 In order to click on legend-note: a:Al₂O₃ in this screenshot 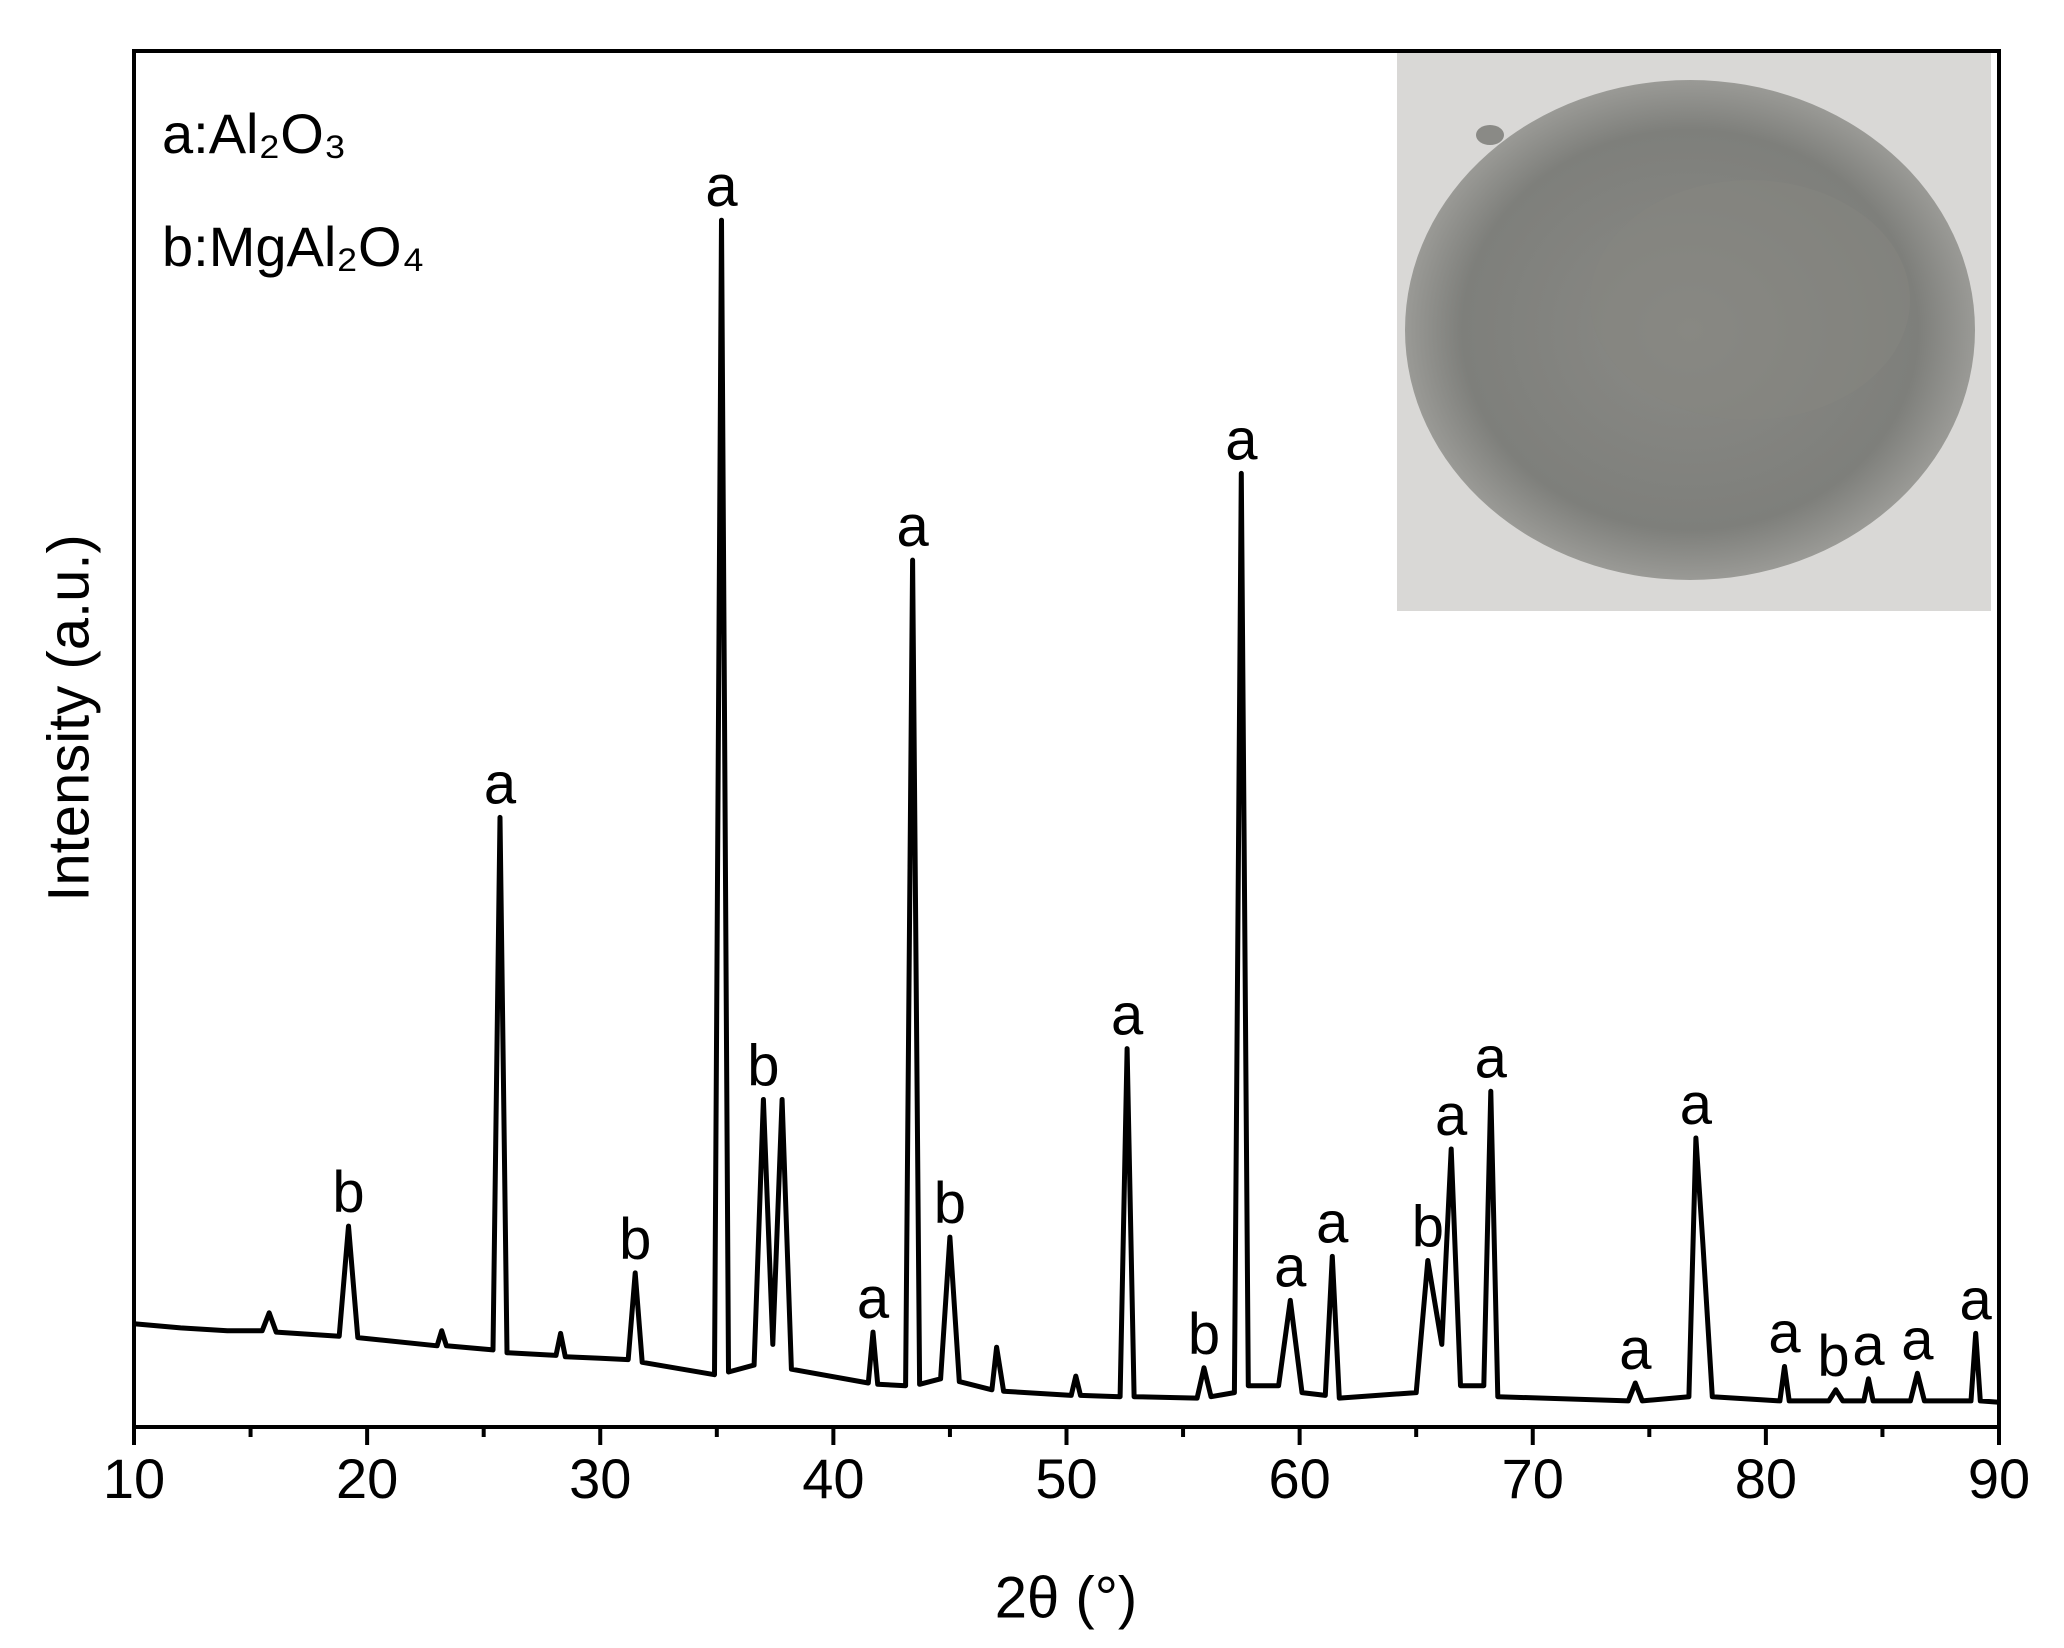, I will do `click(254, 133)`.